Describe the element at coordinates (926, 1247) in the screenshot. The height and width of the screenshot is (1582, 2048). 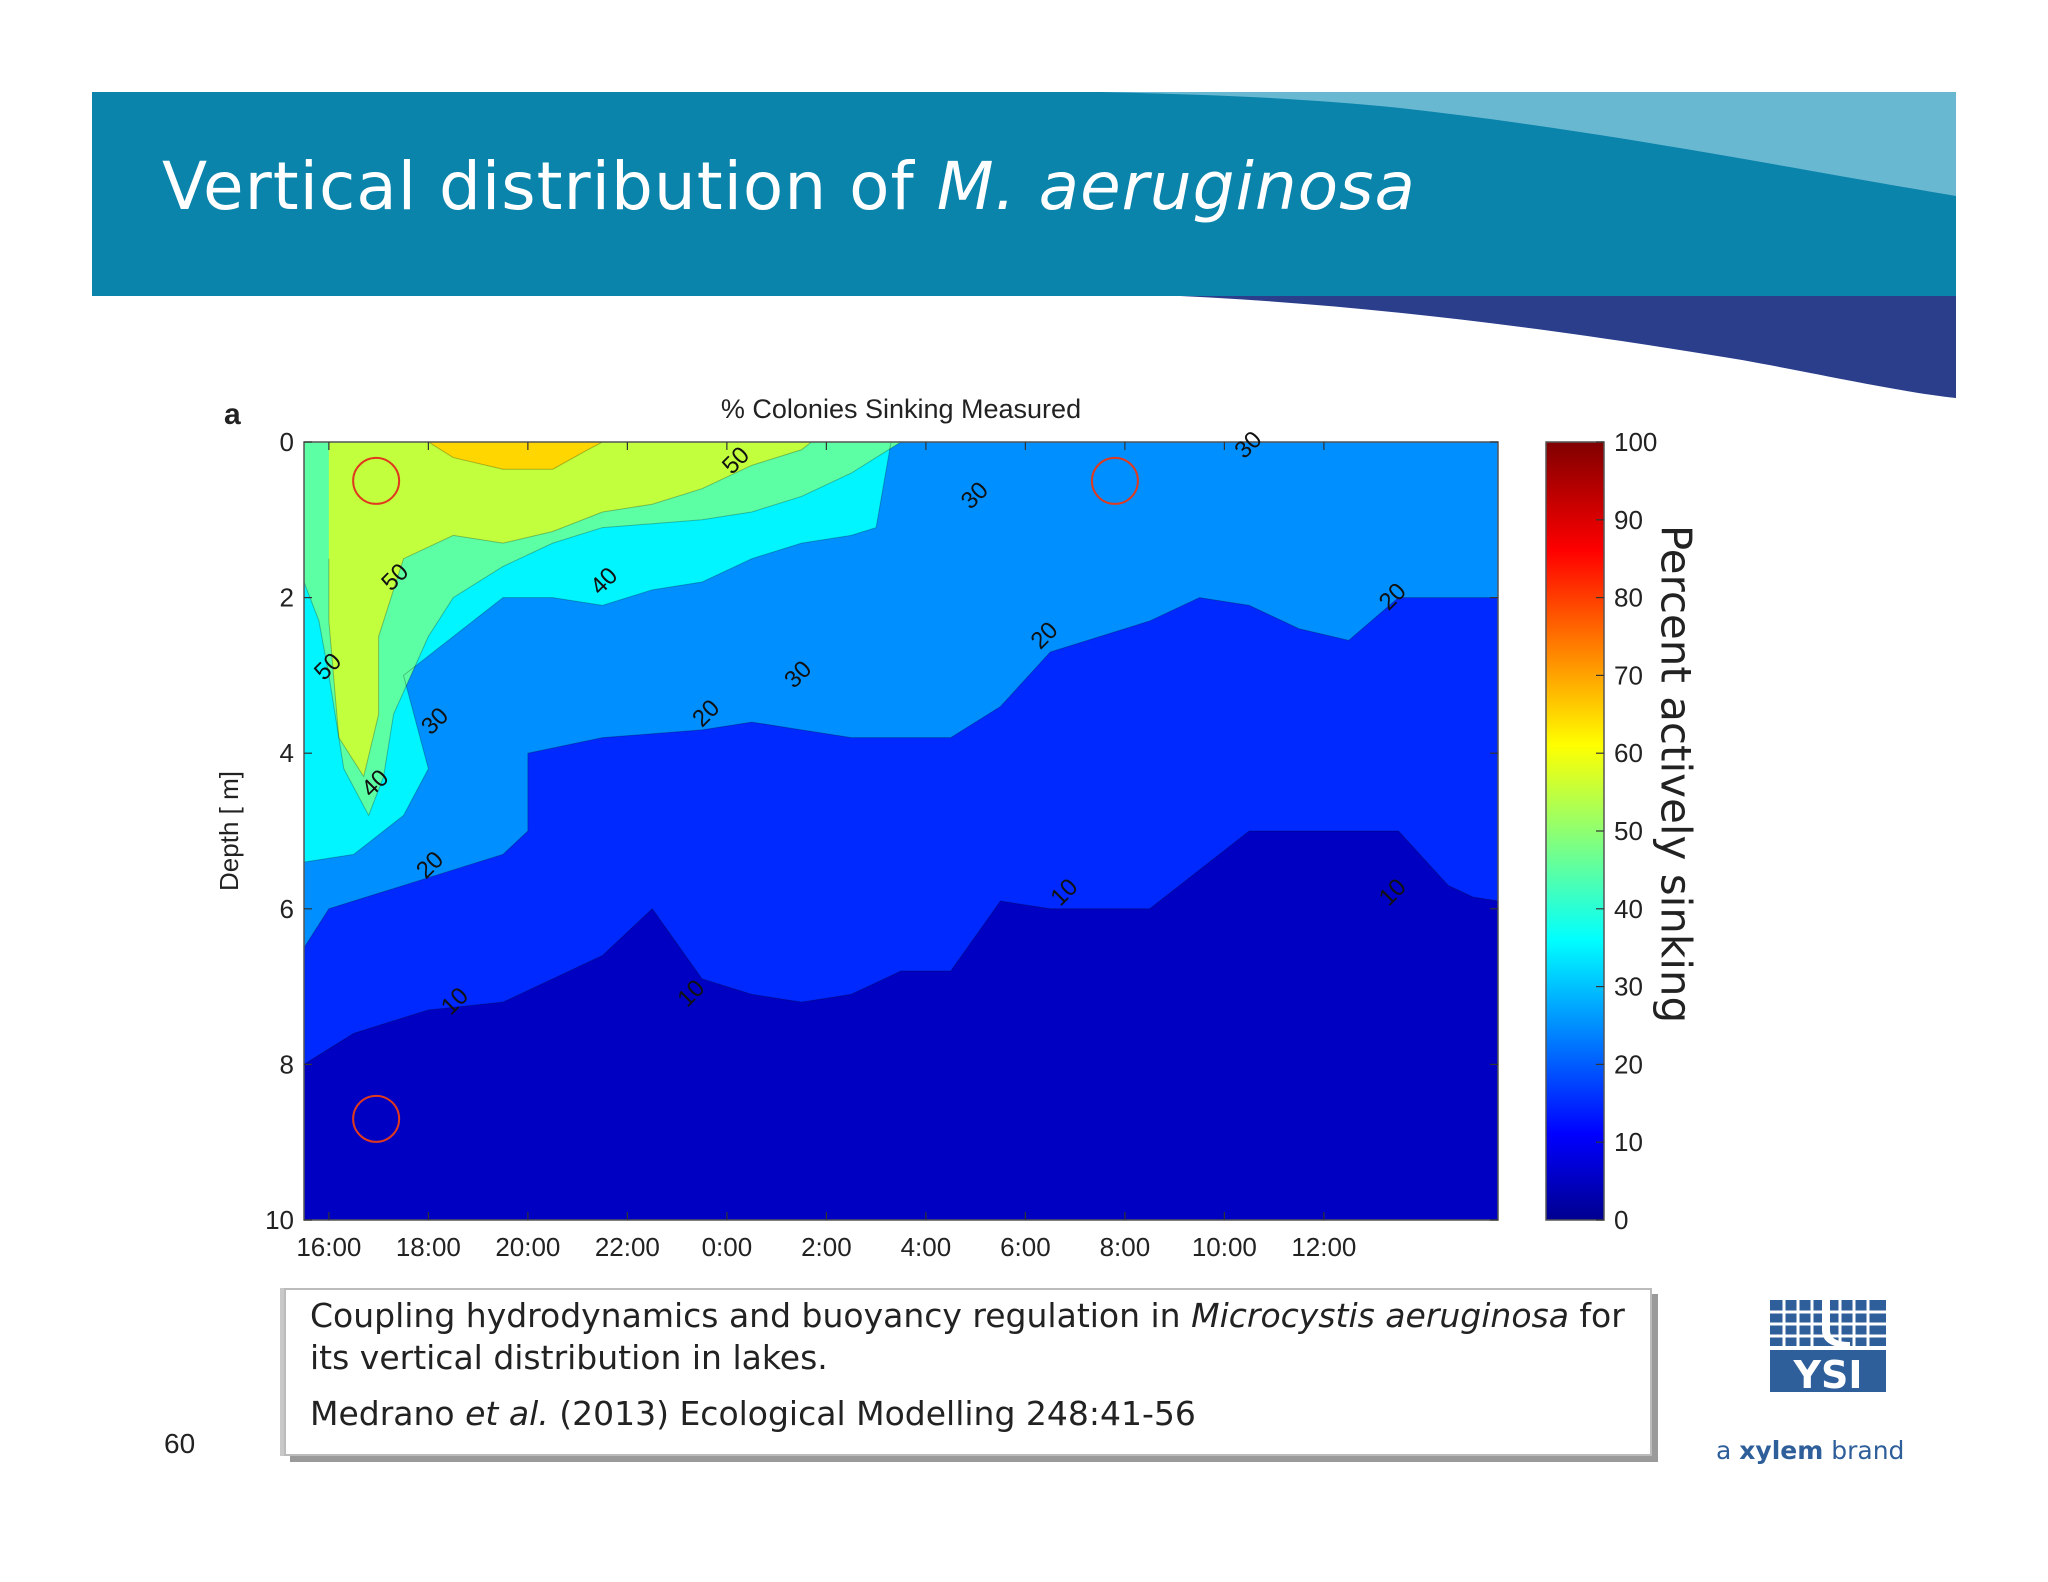
I see `x-tick-label: 4:00` at that location.